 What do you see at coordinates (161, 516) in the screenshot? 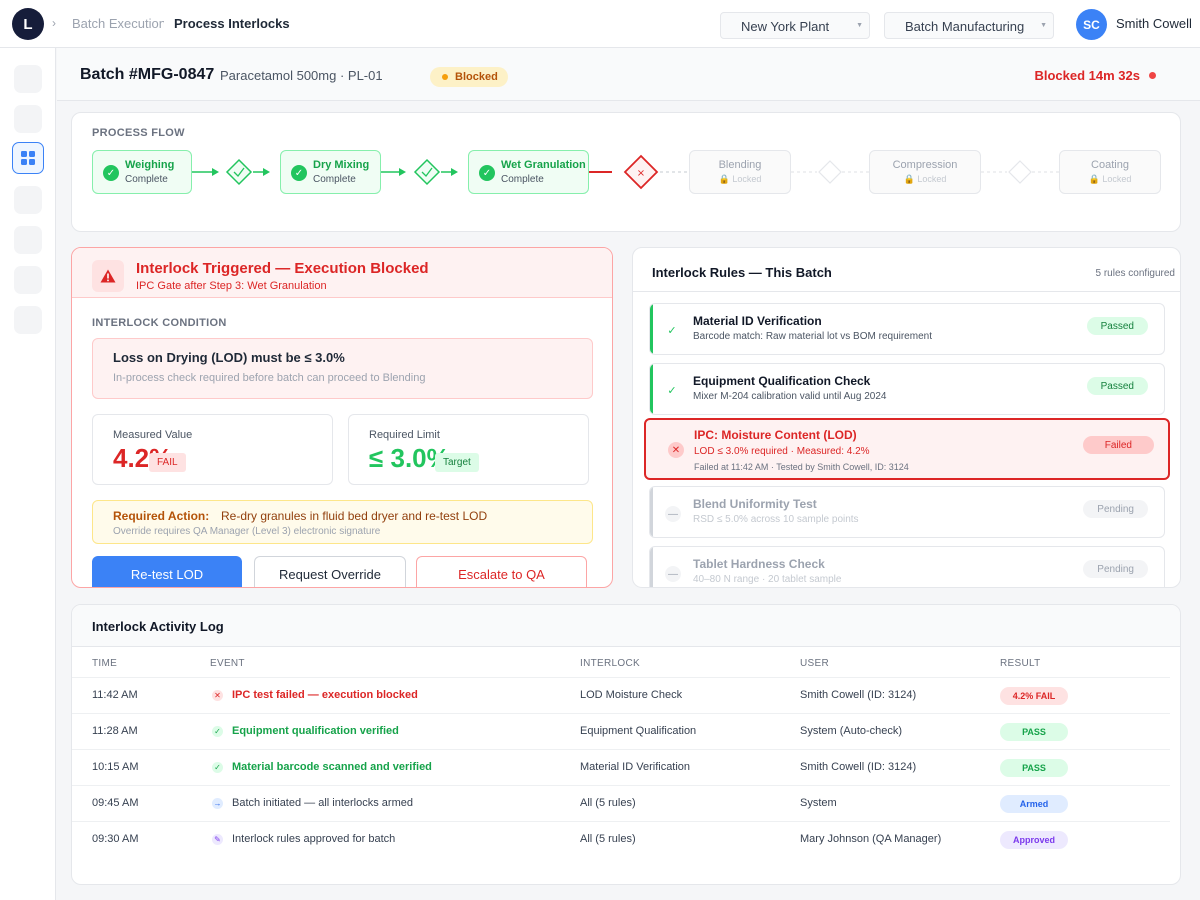
I see `required-action-label: Required Action:` at bounding box center [161, 516].